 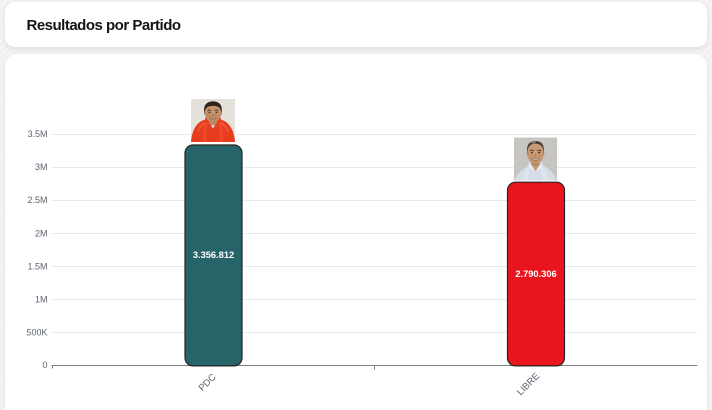 I want to click on svg-text: 3M, so click(x=41, y=167).